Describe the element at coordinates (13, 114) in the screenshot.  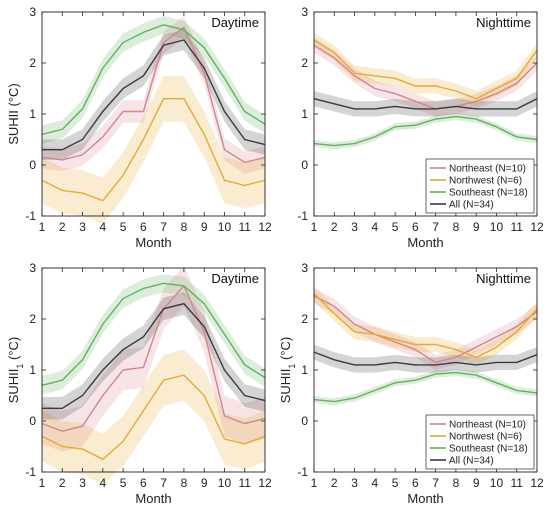
I see `y-axis-label: SUHII (°C)` at that location.